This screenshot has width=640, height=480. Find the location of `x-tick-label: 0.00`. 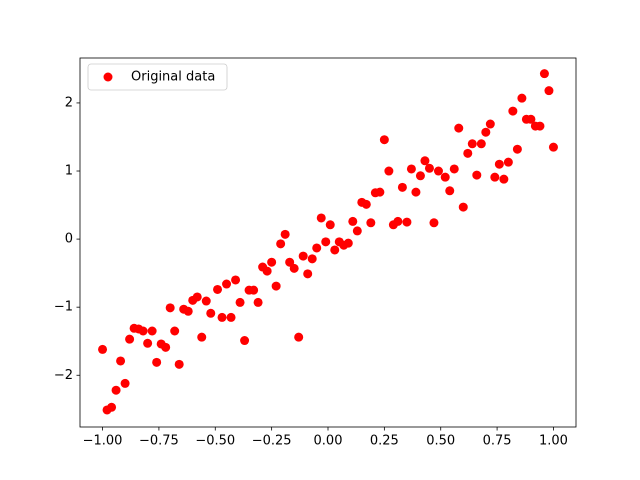

x-tick-label: 0.00 is located at coordinates (328, 441).